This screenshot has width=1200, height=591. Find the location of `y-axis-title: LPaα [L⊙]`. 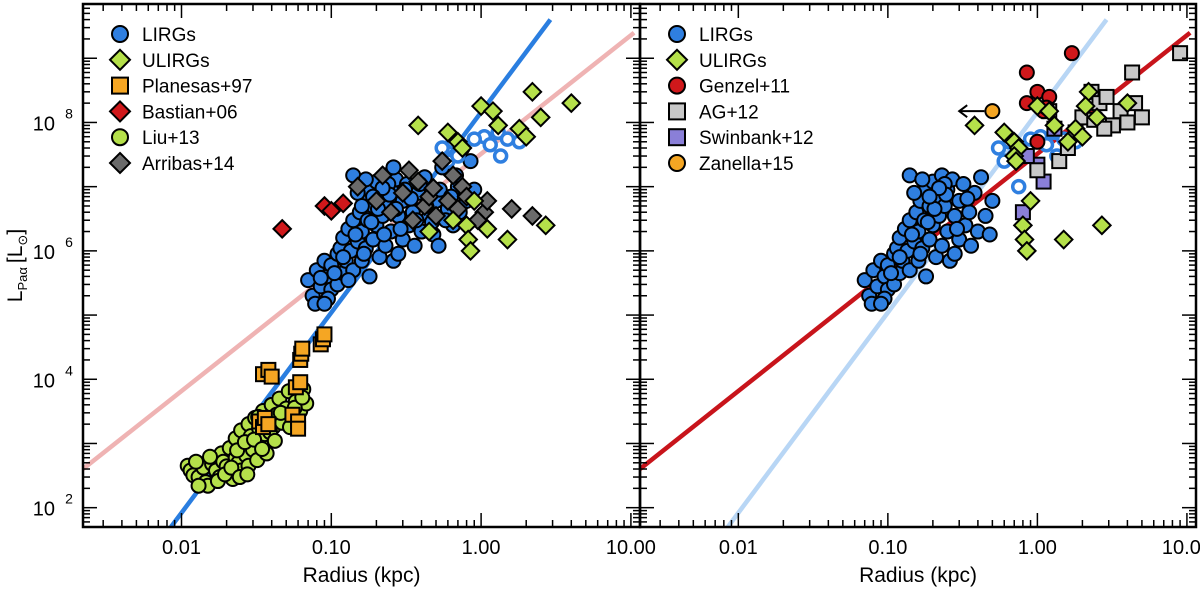

y-axis-title: LPaα [L⊙] is located at coordinates (17, 265).